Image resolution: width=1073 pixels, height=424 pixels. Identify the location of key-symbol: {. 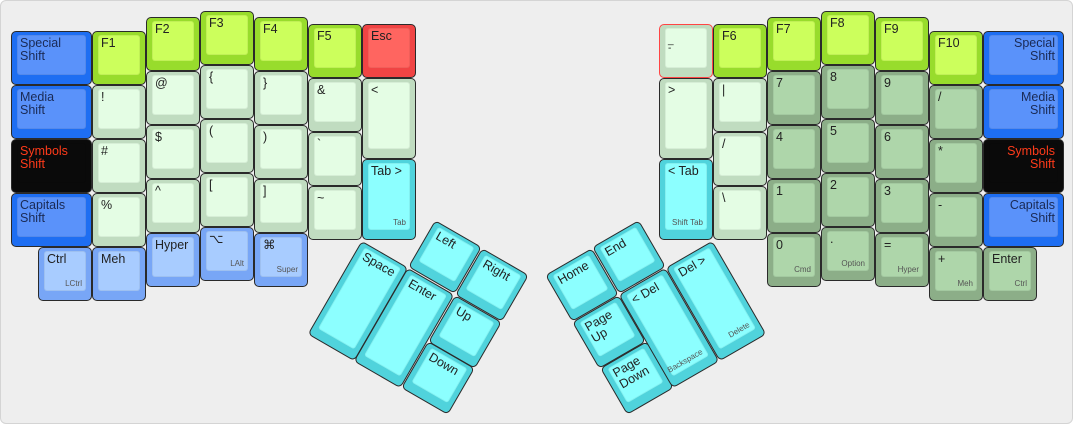
(227, 92).